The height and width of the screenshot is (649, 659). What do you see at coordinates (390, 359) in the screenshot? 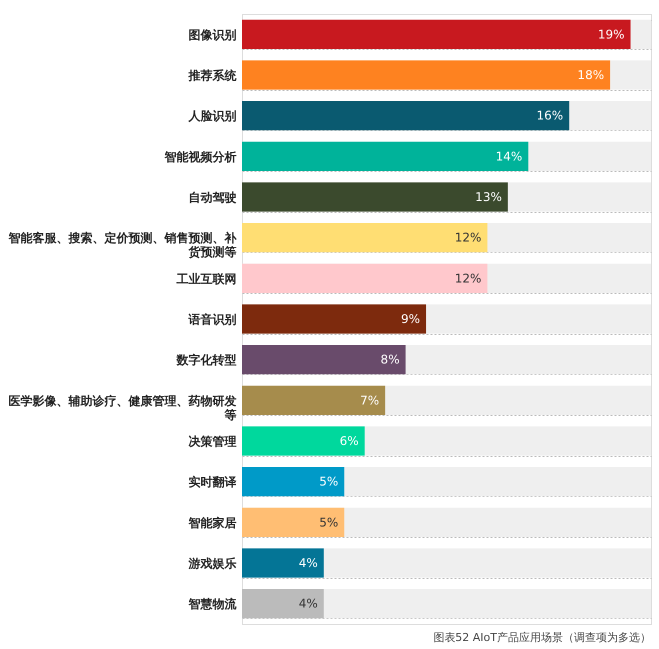
I see `data-label: 8%` at bounding box center [390, 359].